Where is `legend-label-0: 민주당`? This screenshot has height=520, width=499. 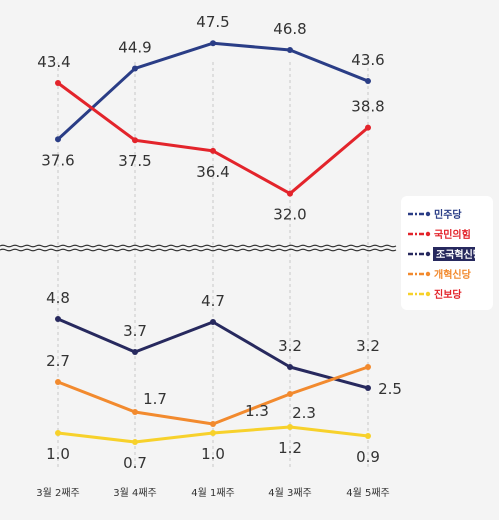
legend-label-0: 민주당 is located at coordinates (448, 214).